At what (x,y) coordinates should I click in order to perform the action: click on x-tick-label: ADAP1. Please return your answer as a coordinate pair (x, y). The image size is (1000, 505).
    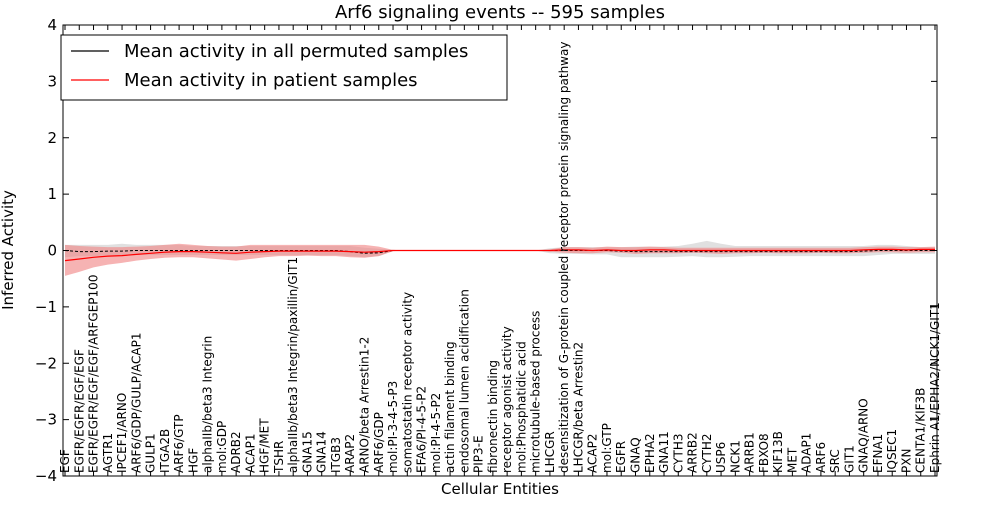
    Looking at the image, I should click on (807, 453).